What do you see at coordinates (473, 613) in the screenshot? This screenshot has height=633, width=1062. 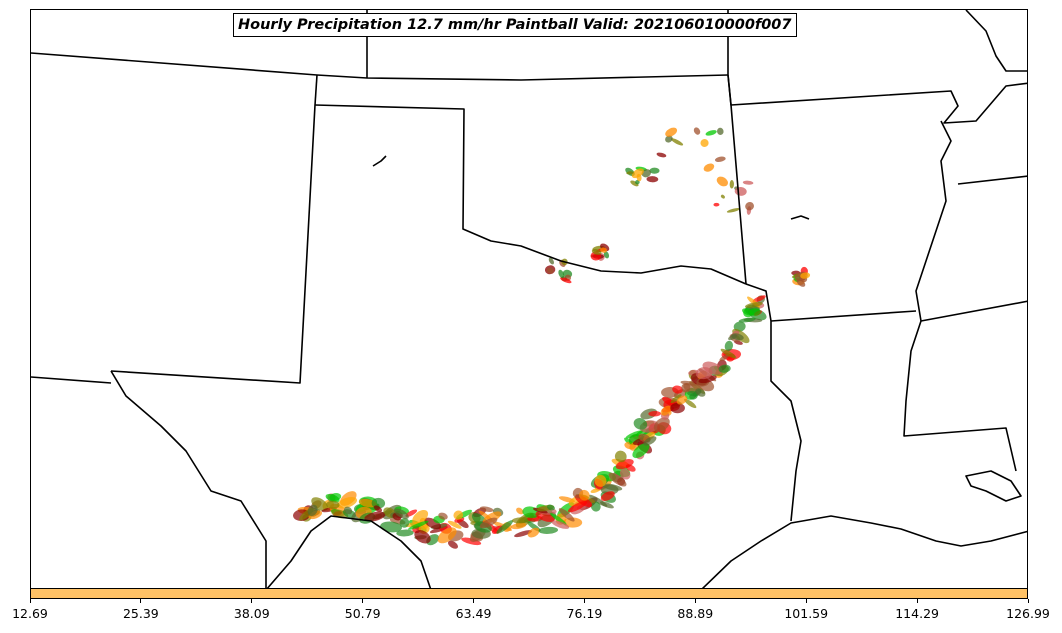 I see `colorbar-tick-label: 63.49` at bounding box center [473, 613].